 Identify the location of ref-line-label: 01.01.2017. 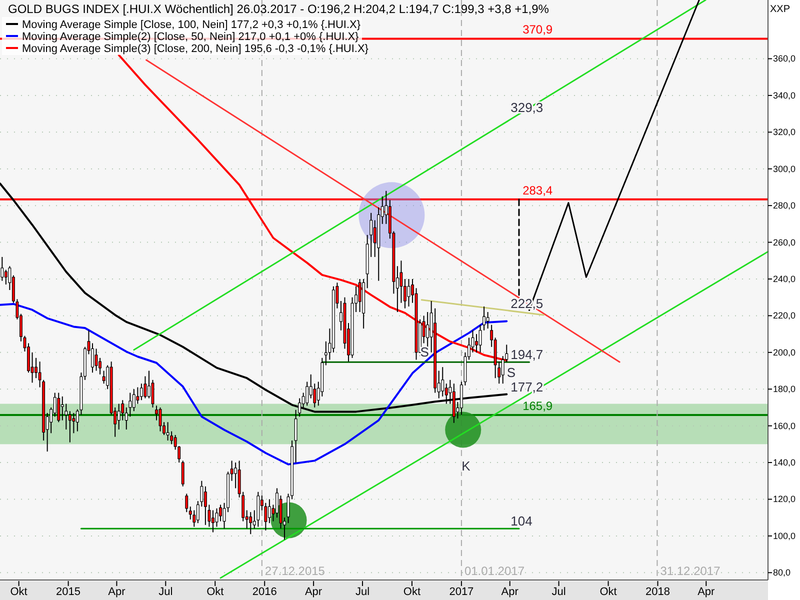
(494, 571).